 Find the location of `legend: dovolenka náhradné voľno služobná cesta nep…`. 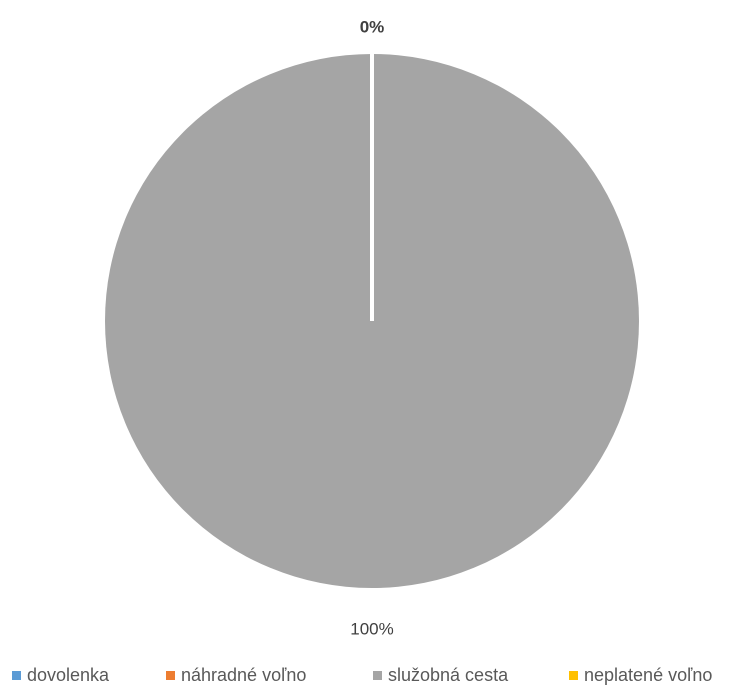

legend: dovolenka náhradné voľno služobná cesta nep… is located at coordinates (374, 675).